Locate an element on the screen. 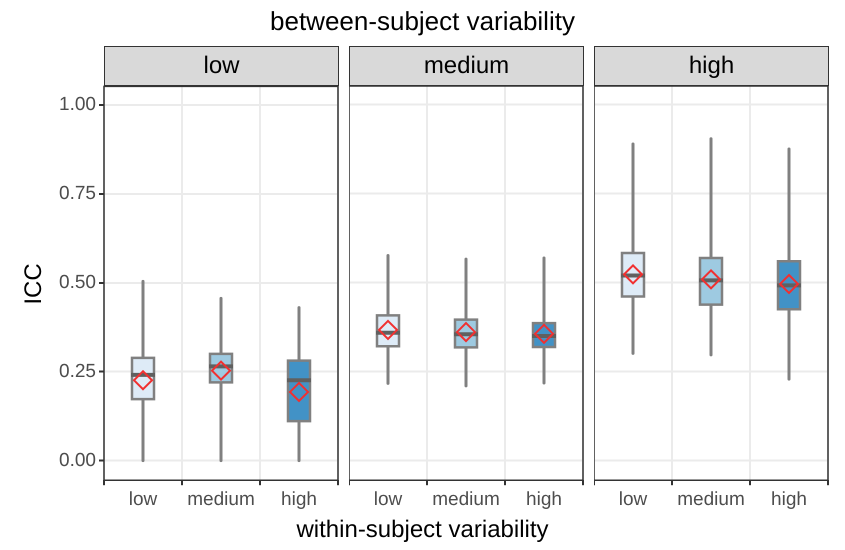 This screenshot has width=845, height=550. chart-title: high is located at coordinates (711, 66).